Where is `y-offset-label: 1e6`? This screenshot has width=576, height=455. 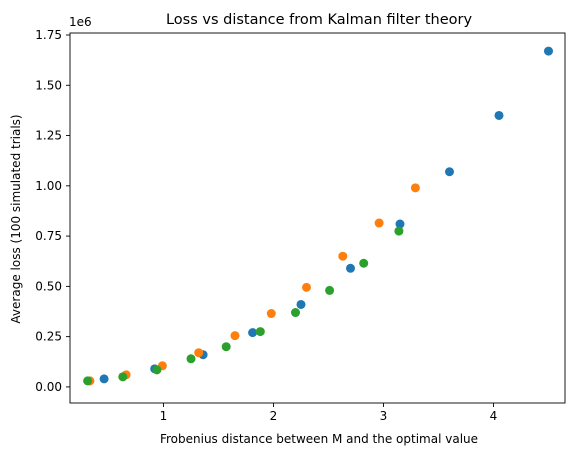
y-offset-label: 1e6 is located at coordinates (80, 22).